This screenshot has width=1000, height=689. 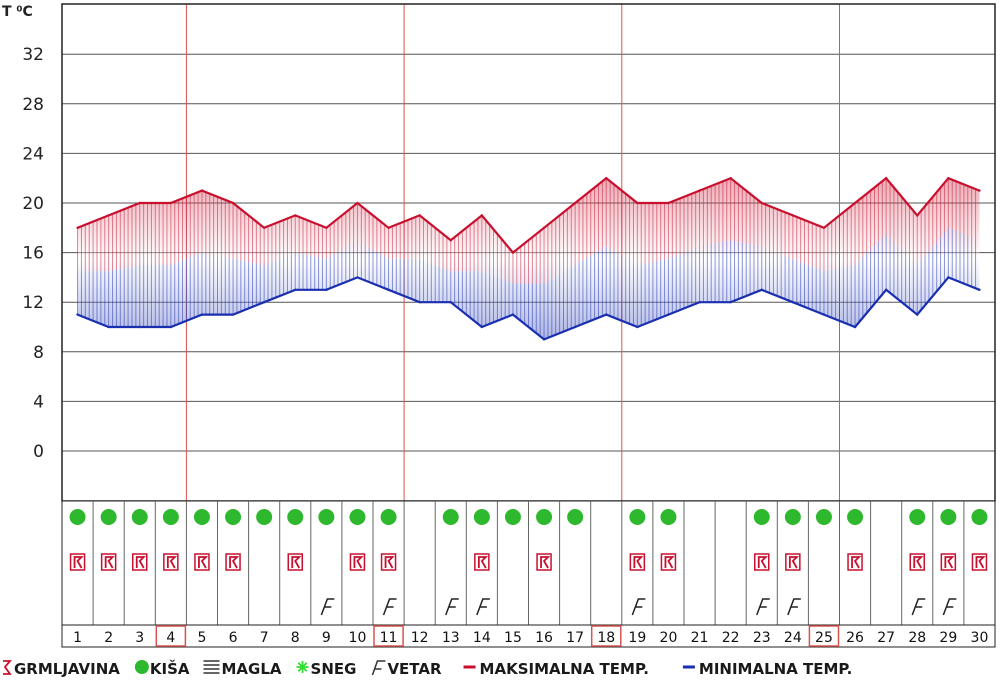 What do you see at coordinates (38, 353) in the screenshot?
I see `y-tick-label-8: 8` at bounding box center [38, 353].